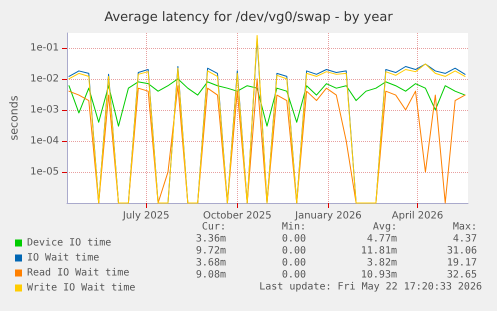 The image size is (497, 311). I want to click on line-series, so click(267, 102).